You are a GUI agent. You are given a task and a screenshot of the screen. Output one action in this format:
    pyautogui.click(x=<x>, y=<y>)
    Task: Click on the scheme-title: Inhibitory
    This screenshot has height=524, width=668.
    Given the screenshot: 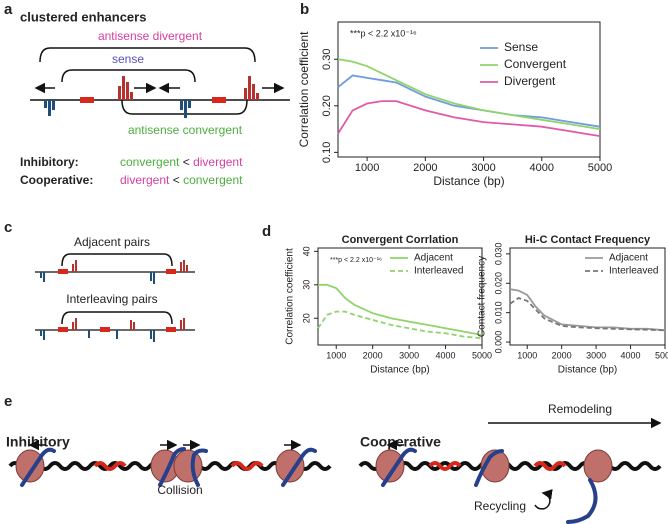 What is the action you would take?
    pyautogui.click(x=38, y=442)
    